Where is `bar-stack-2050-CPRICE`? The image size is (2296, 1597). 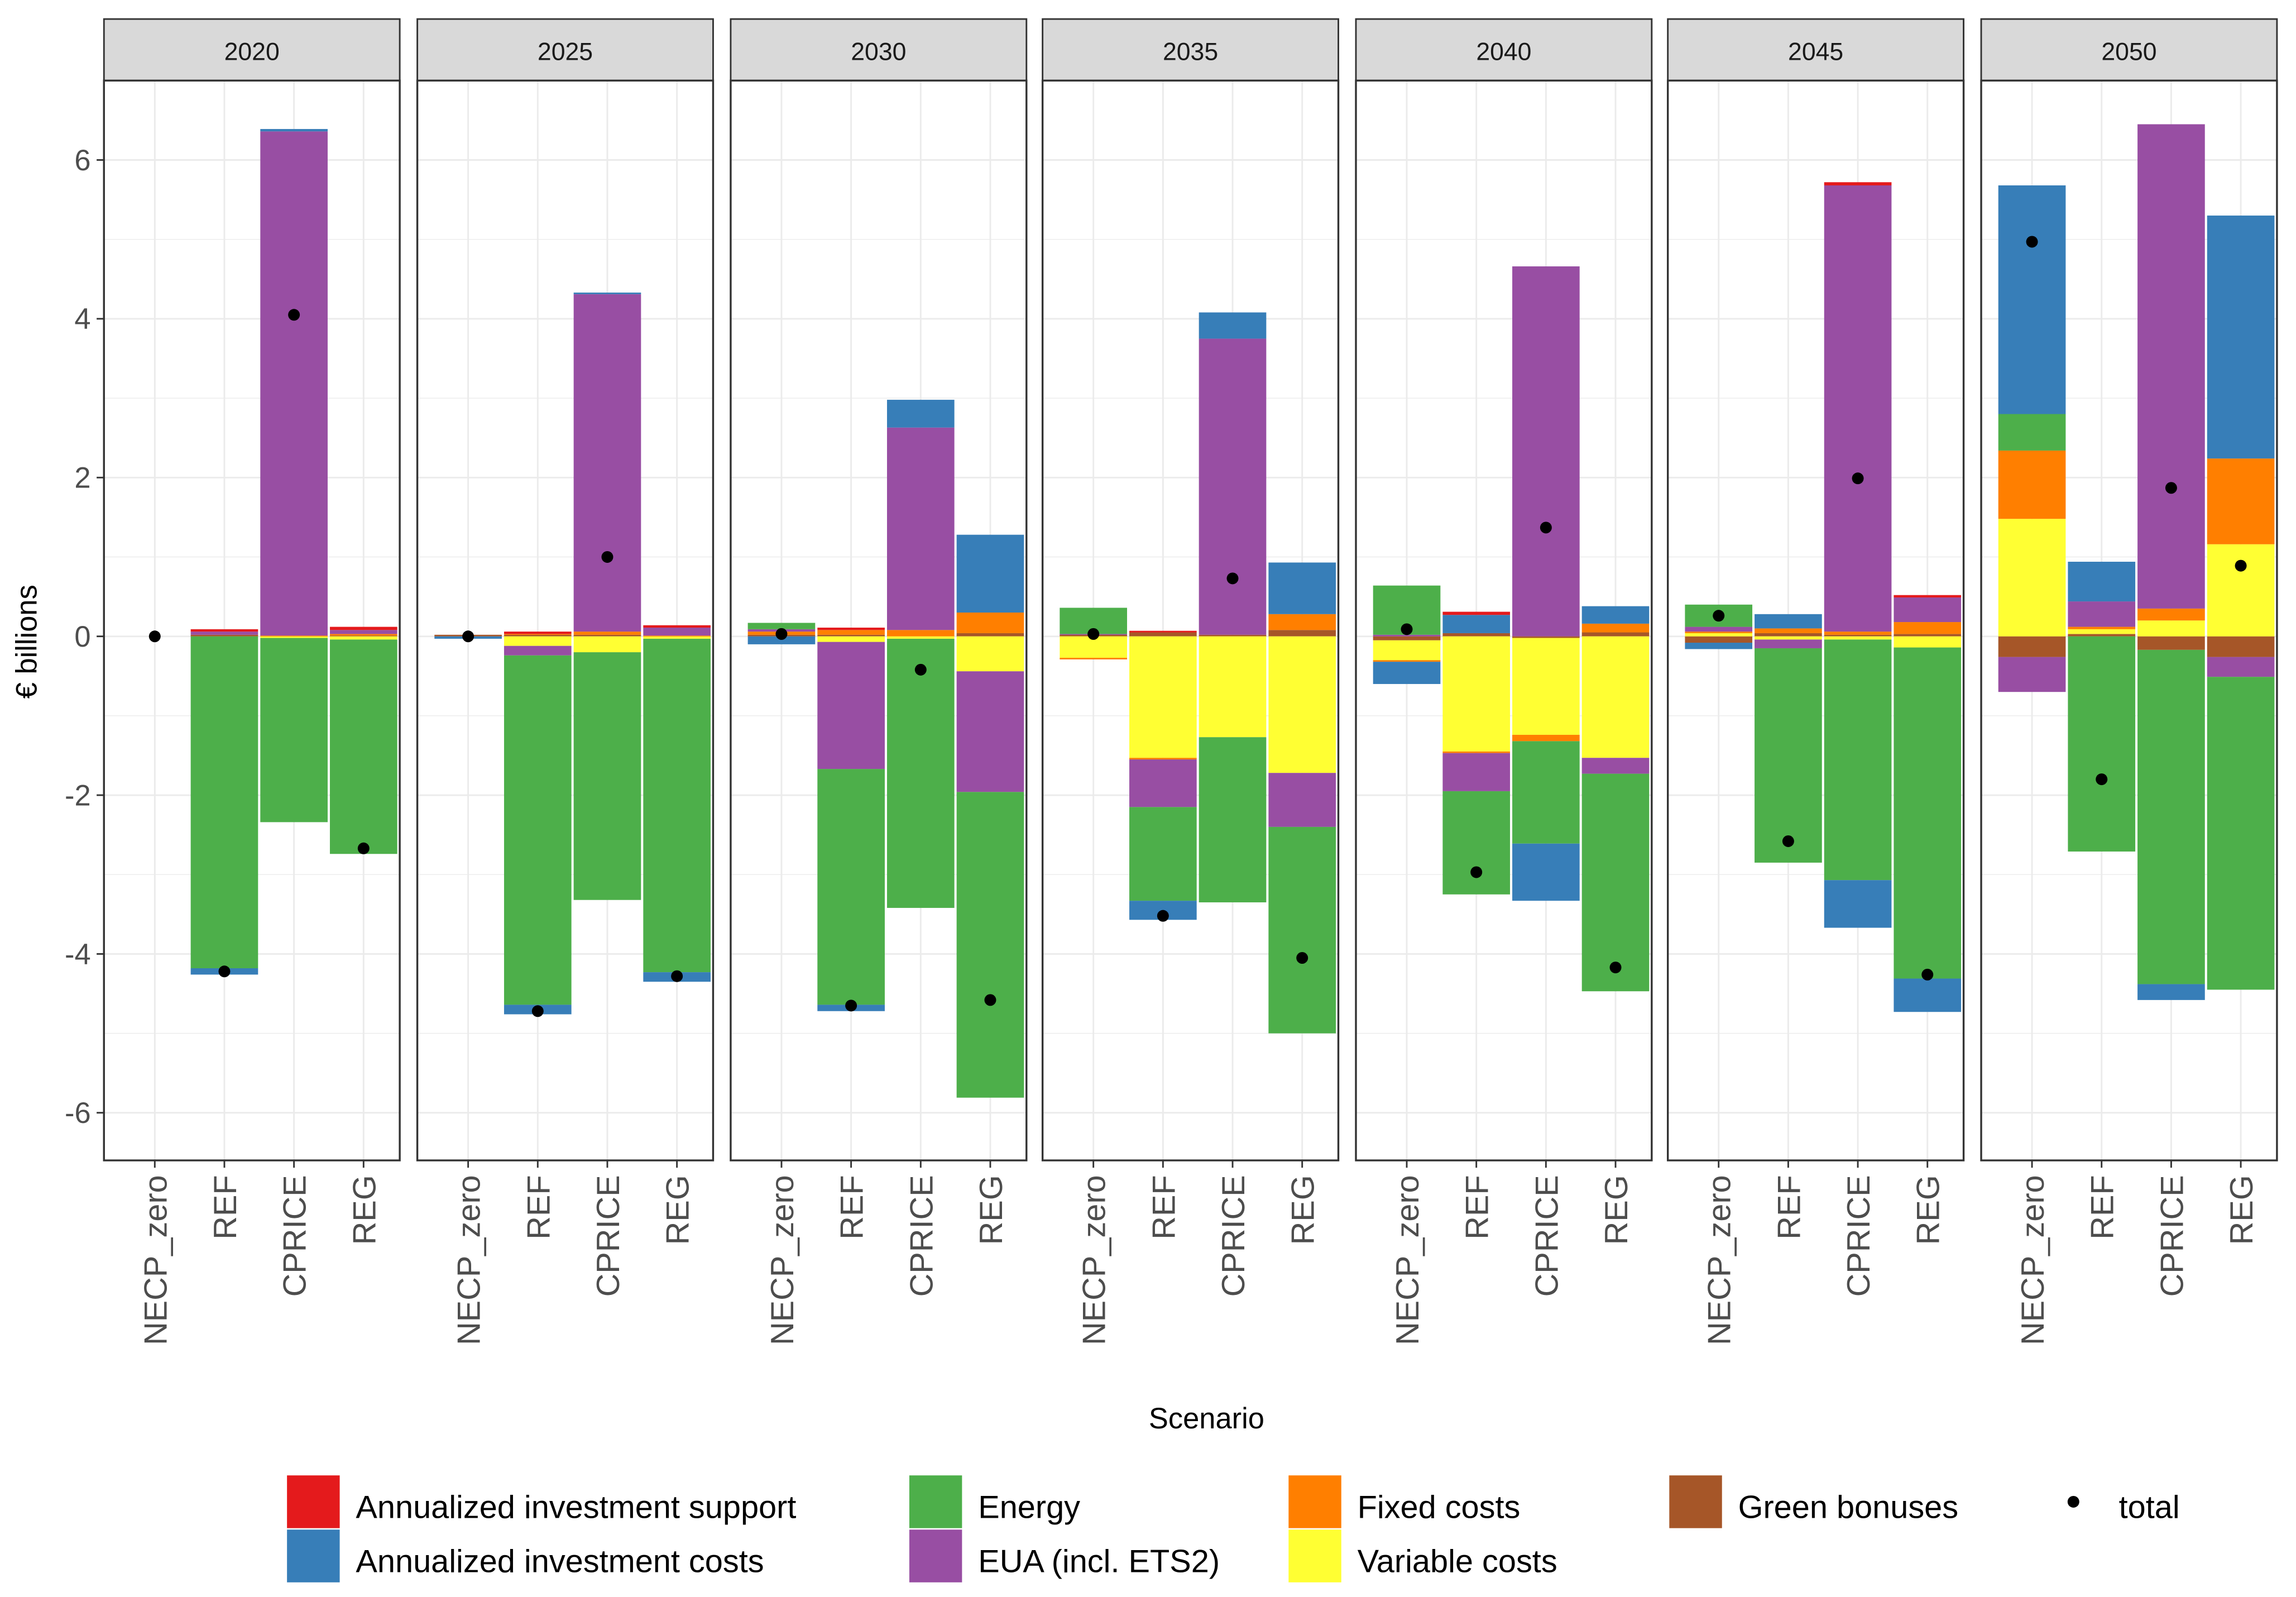
bar-stack-2050-CPRICE is located at coordinates (2171, 562).